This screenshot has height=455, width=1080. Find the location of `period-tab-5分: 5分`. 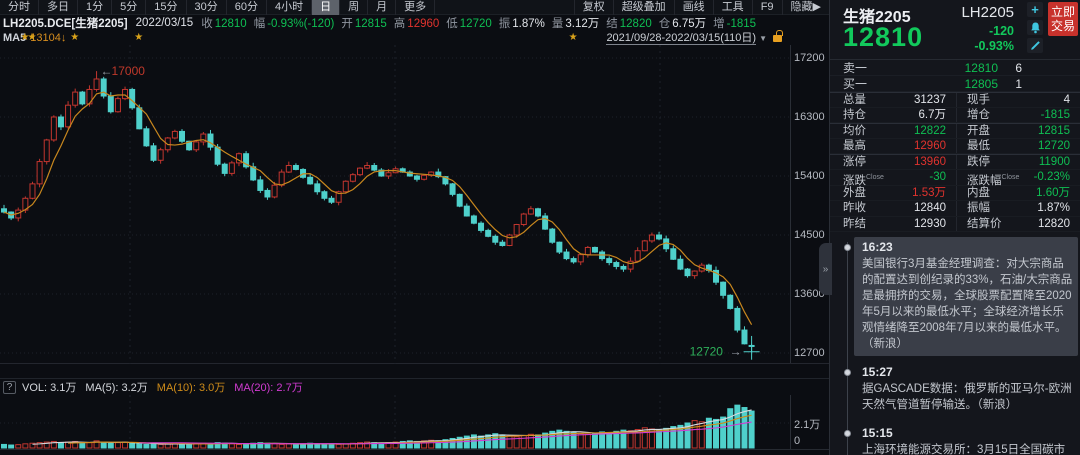

period-tab-5分: 5分 is located at coordinates (129, 7).